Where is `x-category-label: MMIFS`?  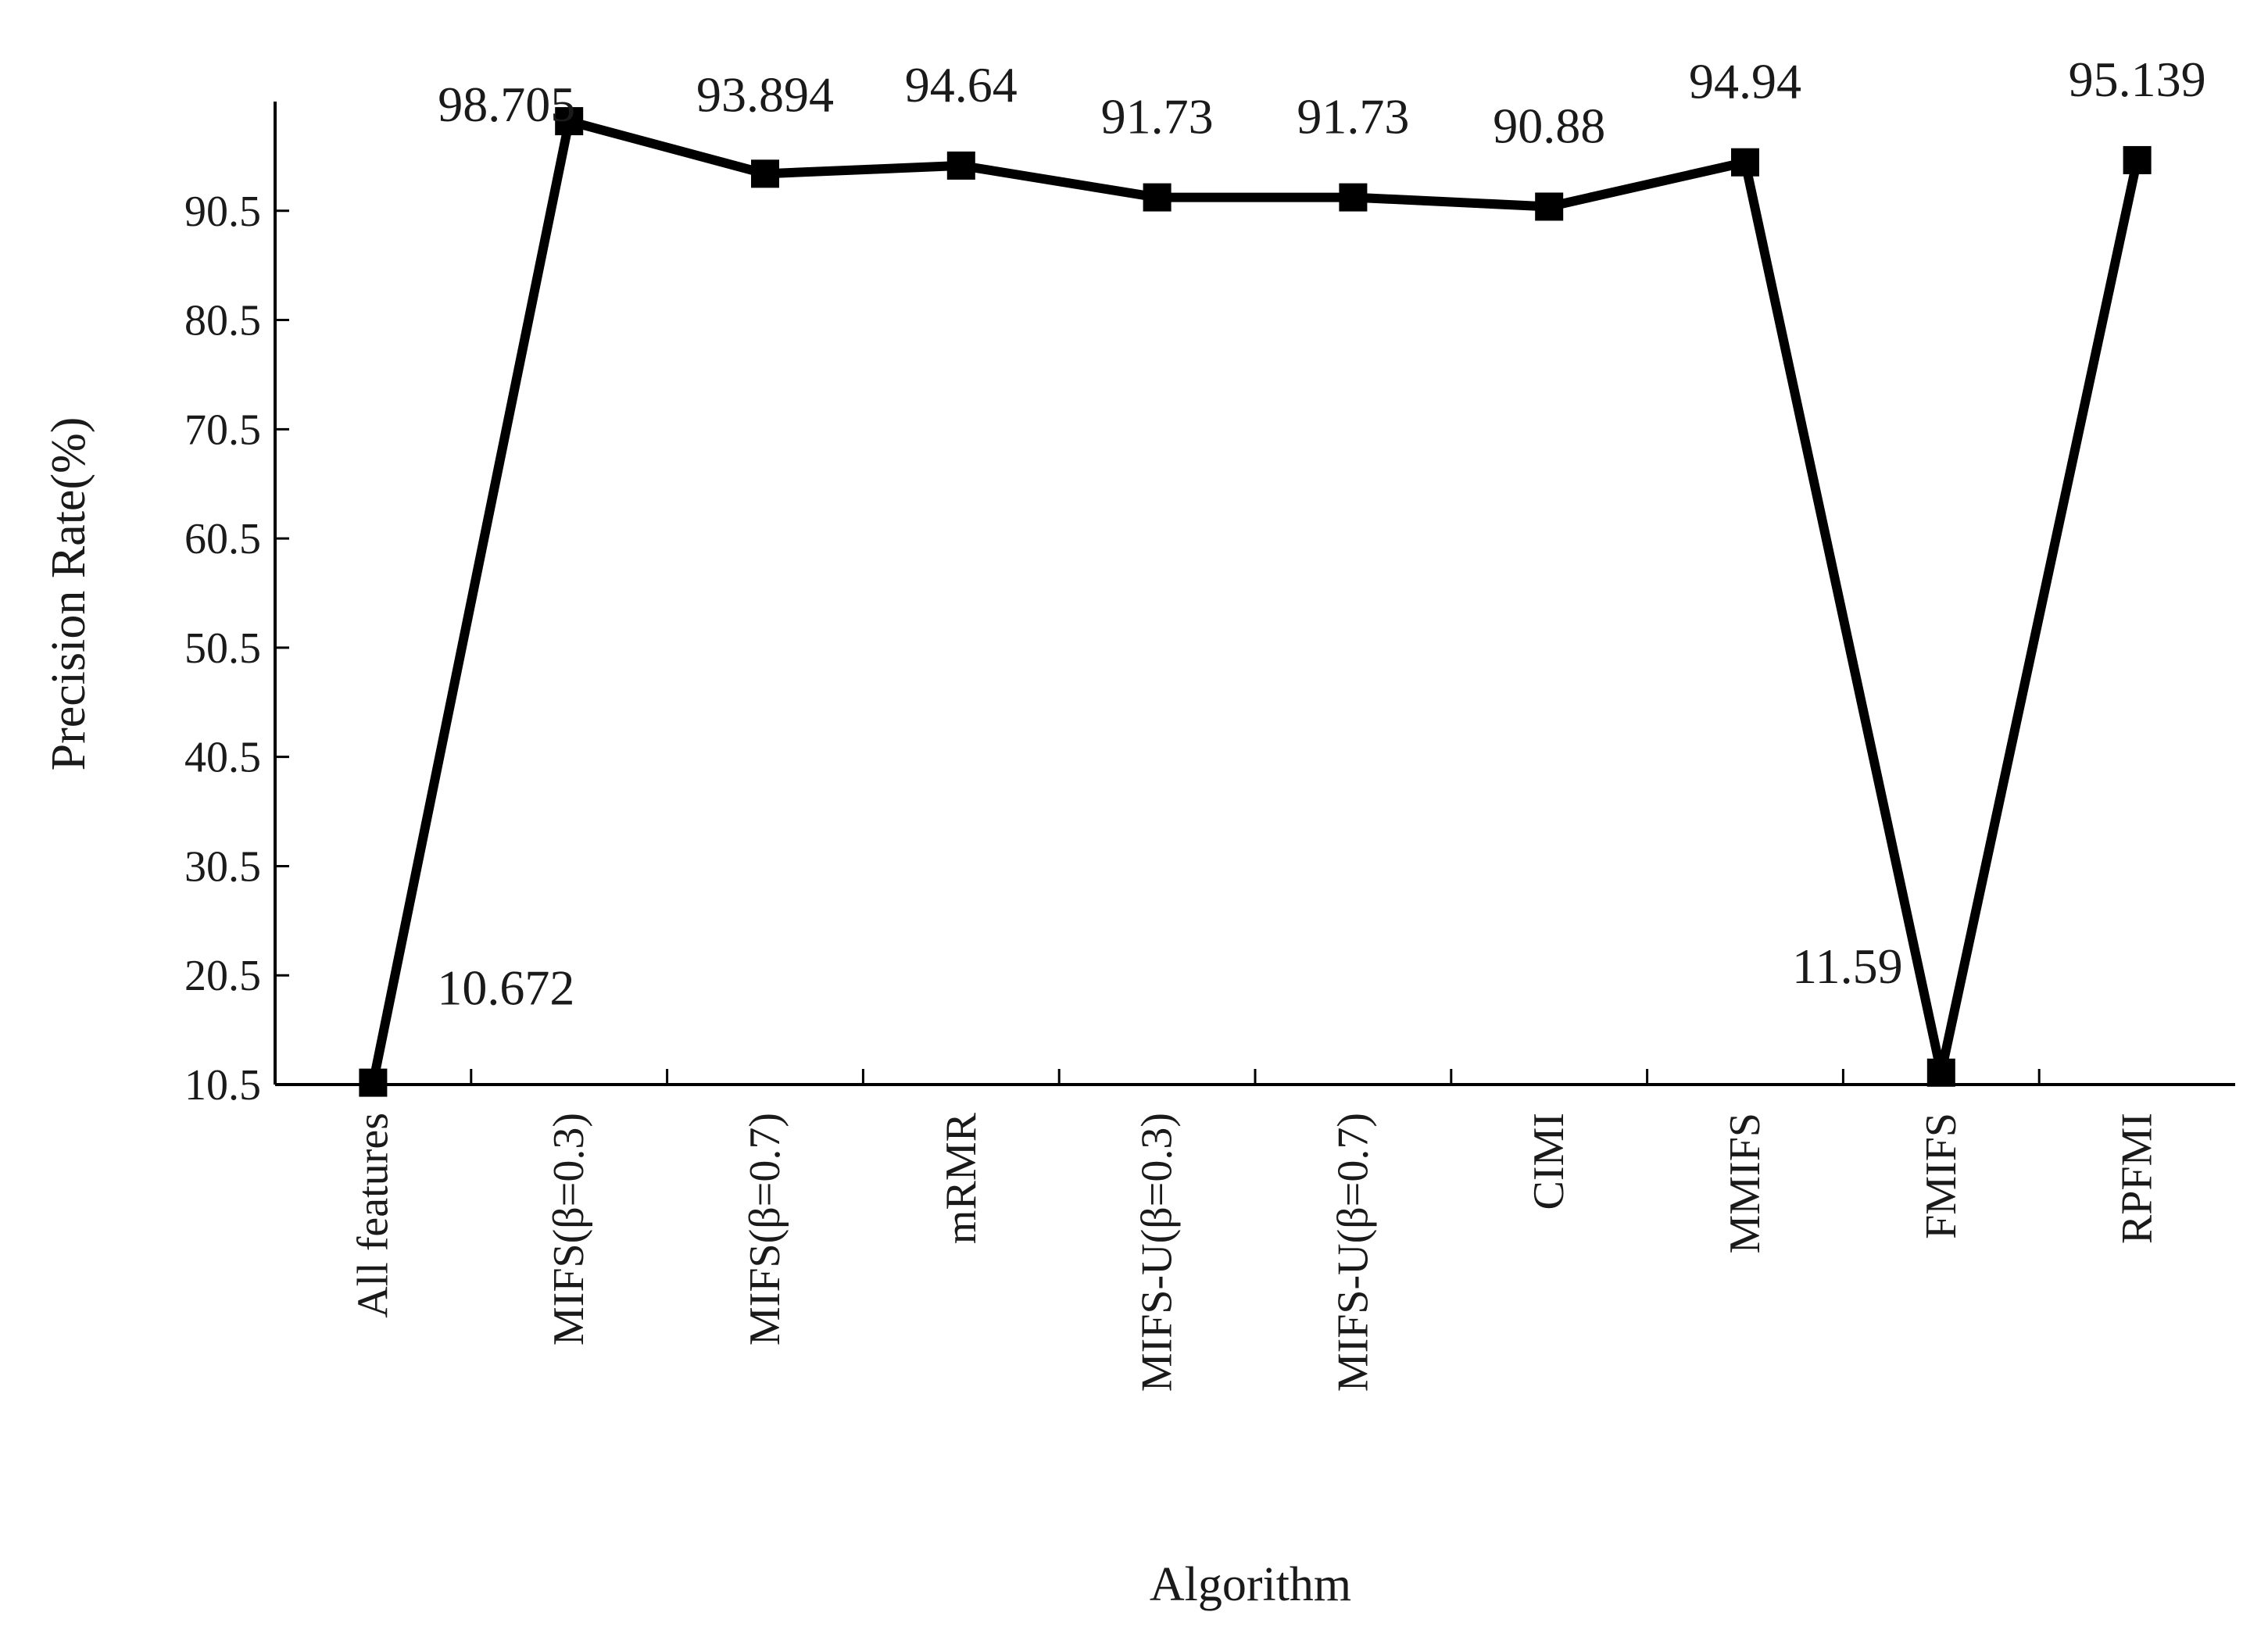 x-category-label: MMIFS is located at coordinates (1745, 1183).